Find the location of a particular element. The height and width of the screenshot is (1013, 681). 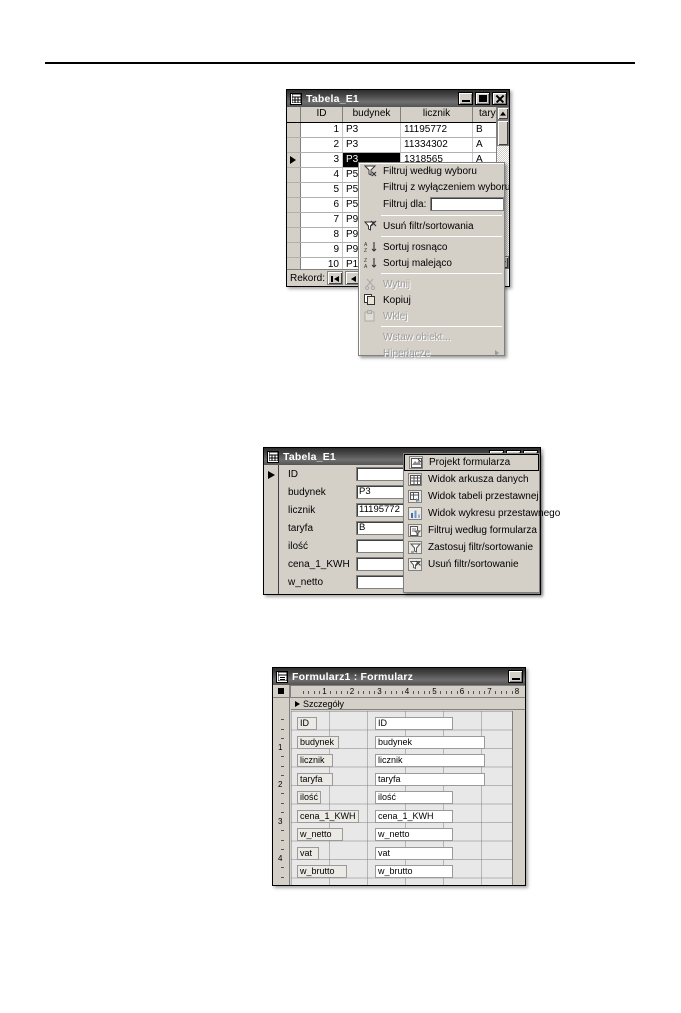

detail-section-bar: Szczegóły is located at coordinates (408, 704).